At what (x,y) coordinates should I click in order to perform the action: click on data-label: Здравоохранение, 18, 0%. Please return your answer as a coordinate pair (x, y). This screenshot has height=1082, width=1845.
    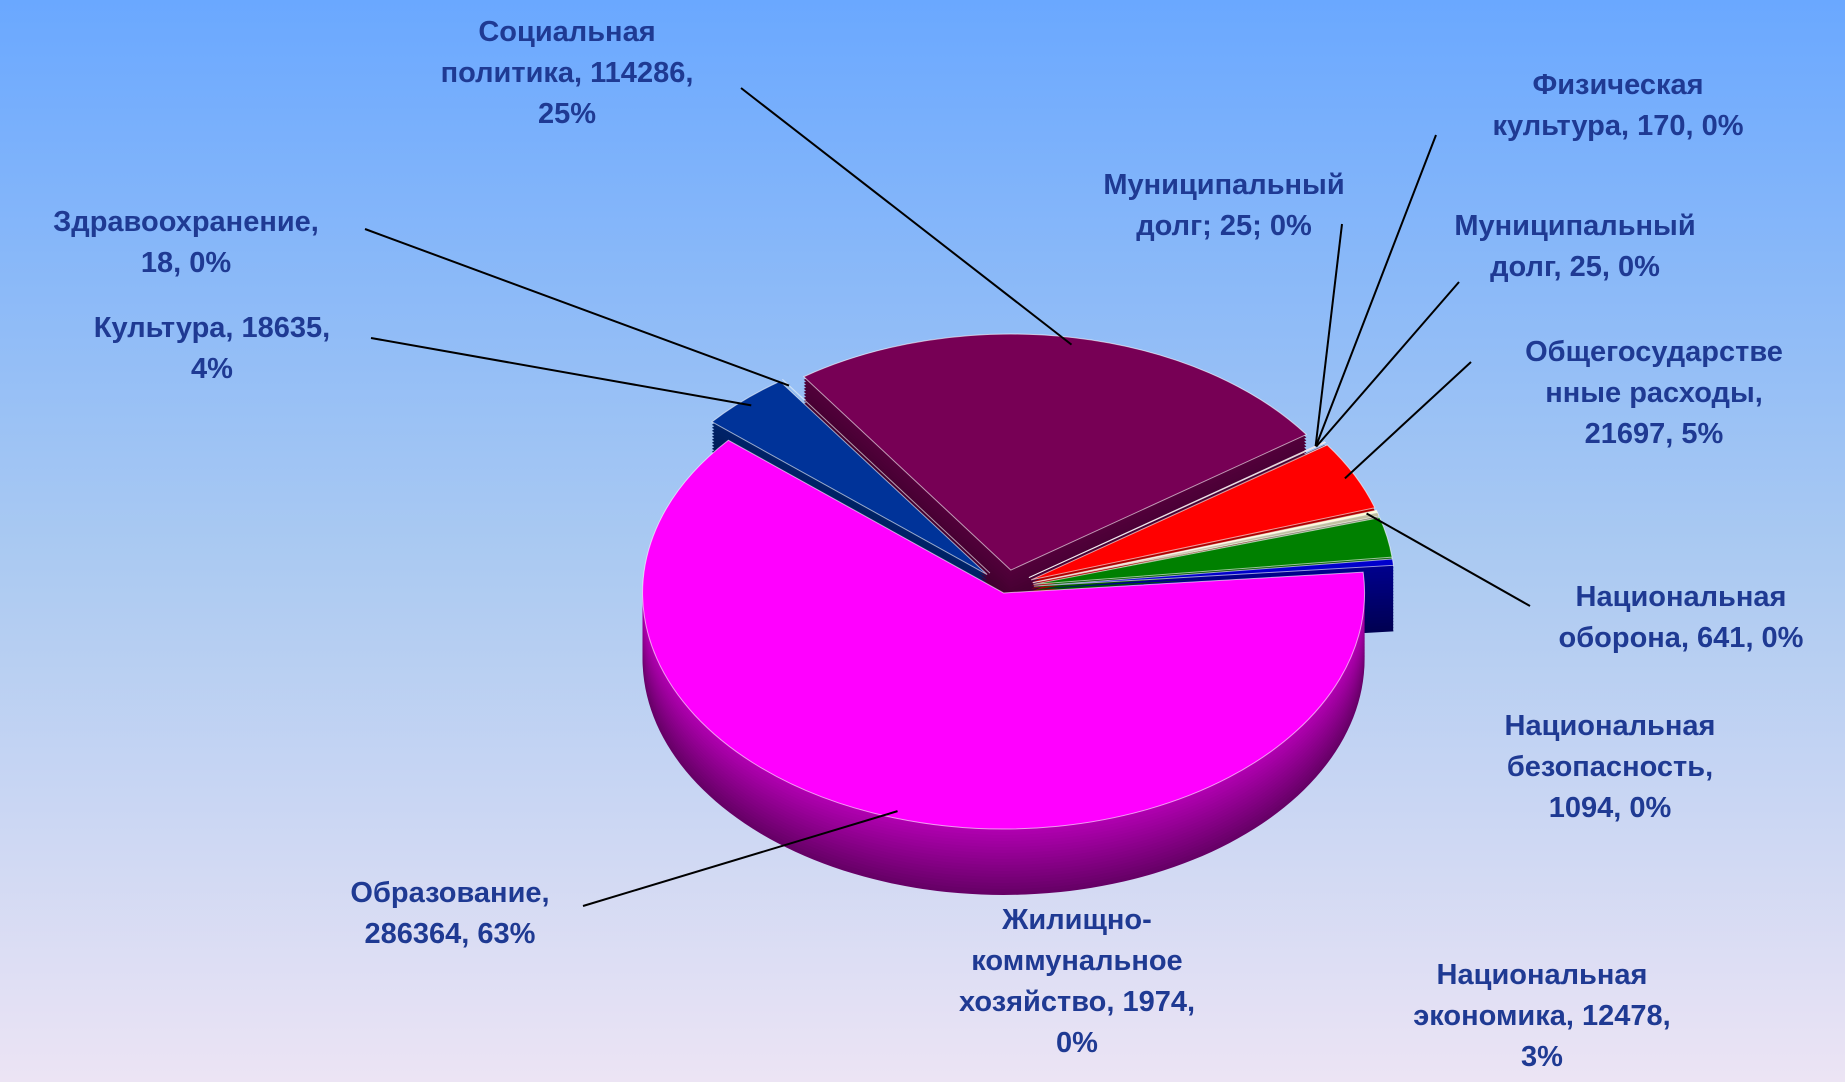
    Looking at the image, I should click on (186, 242).